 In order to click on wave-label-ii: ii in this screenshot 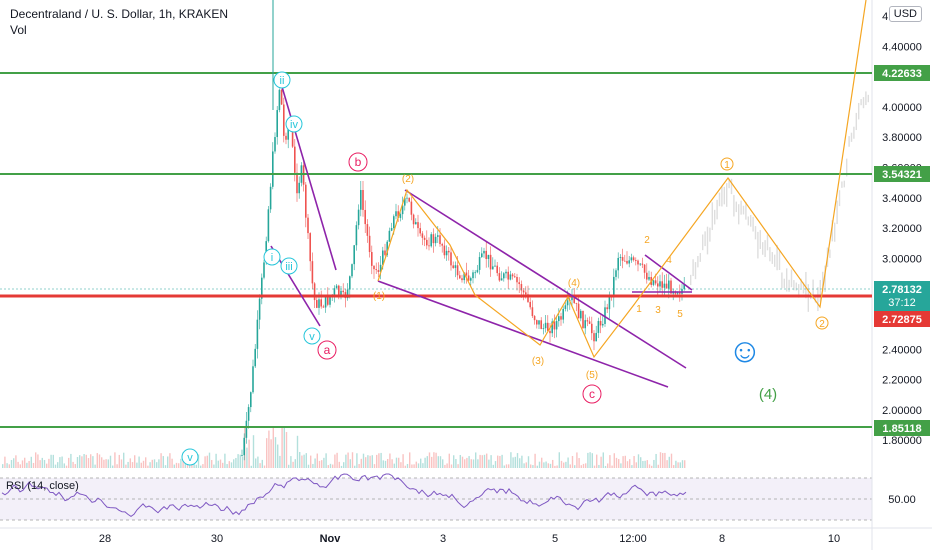, I will do `click(282, 80)`.